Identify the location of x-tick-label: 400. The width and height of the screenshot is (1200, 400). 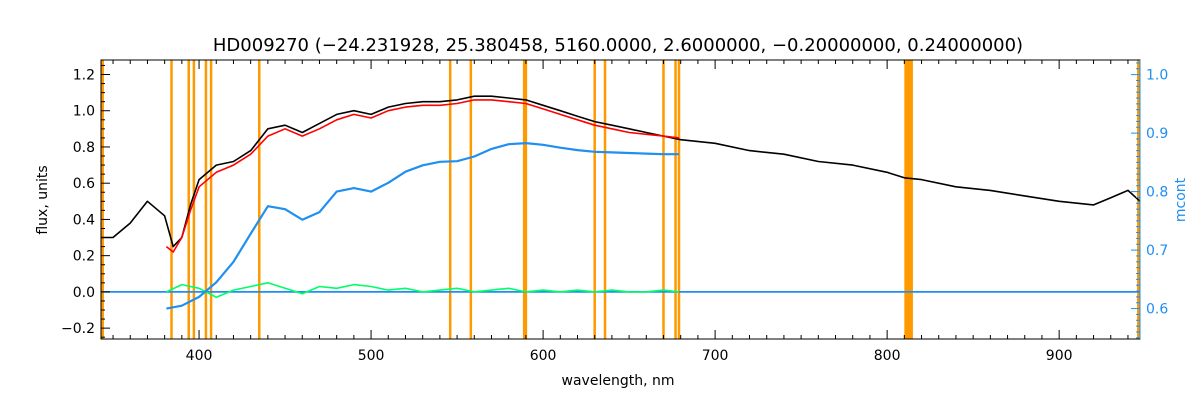
(199, 356).